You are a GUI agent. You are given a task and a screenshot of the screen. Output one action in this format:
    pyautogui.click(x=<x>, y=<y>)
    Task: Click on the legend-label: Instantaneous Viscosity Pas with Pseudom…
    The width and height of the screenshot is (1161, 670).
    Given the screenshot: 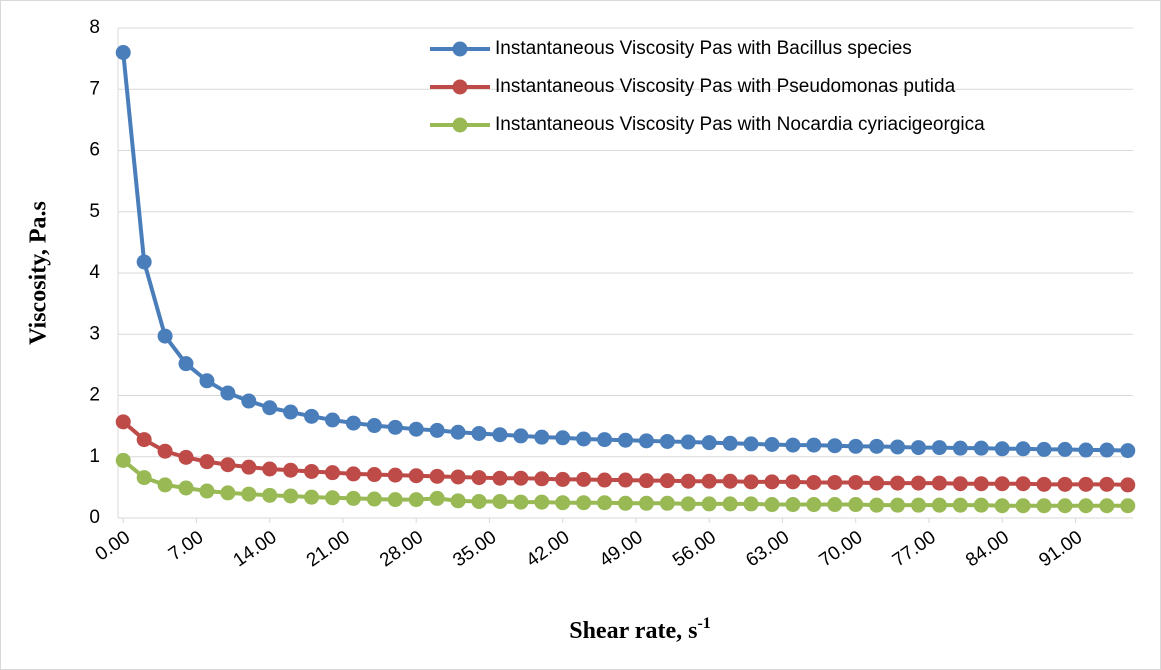 What is the action you would take?
    pyautogui.click(x=725, y=86)
    